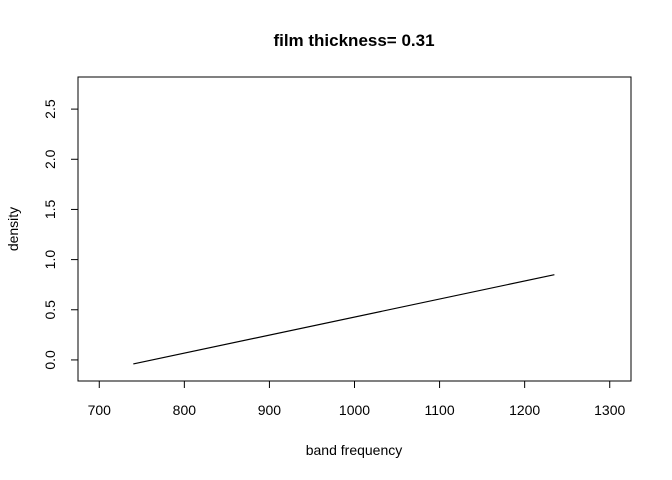 The width and height of the screenshot is (672, 480). I want to click on series-group, so click(344, 319).